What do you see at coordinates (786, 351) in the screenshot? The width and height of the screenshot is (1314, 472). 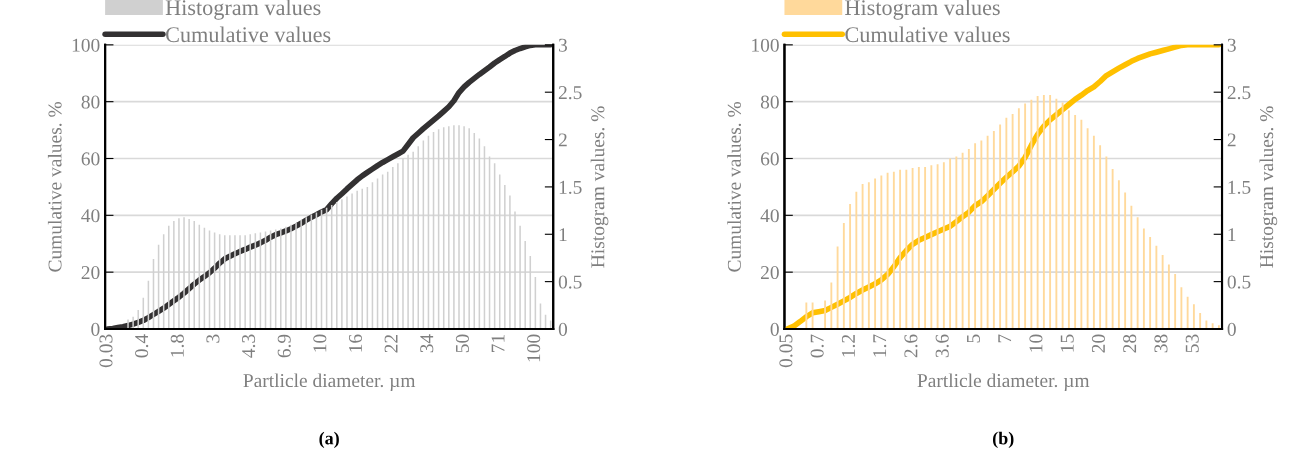 I see `x-tick-label: 0.05` at bounding box center [786, 351].